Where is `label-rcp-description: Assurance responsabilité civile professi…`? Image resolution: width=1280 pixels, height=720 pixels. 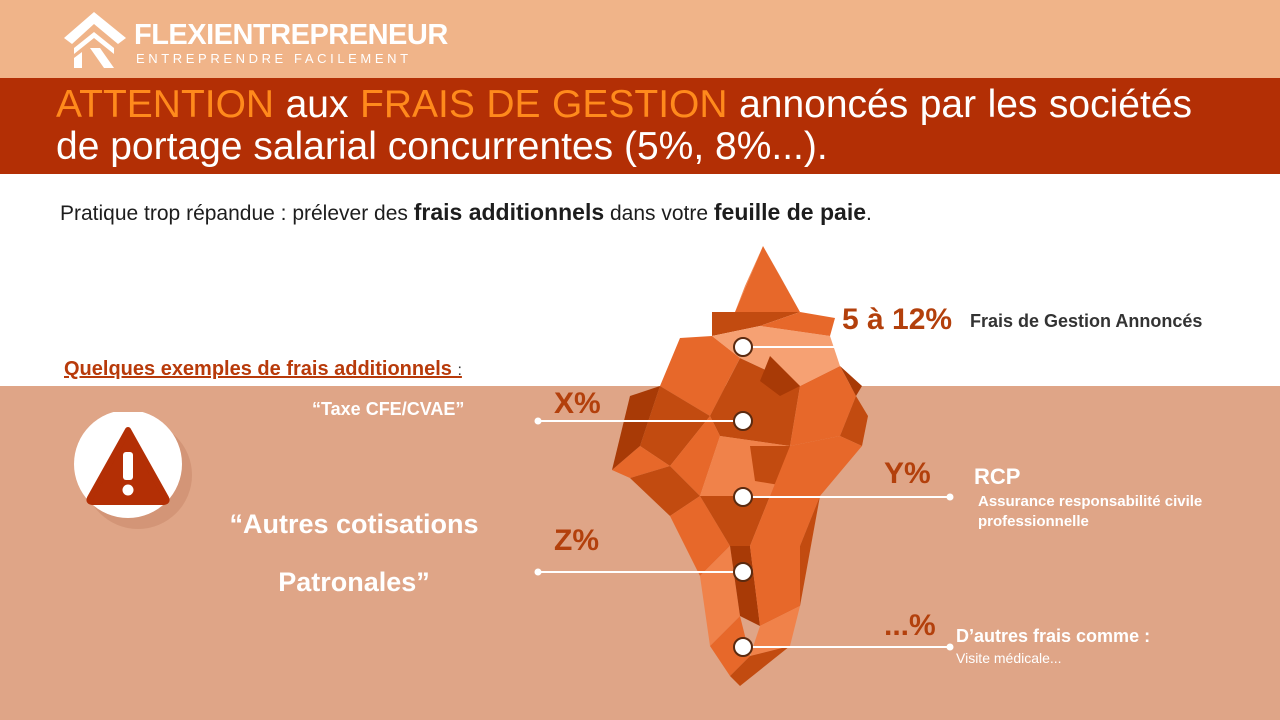 label-rcp-description: Assurance responsabilité civile professi… is located at coordinates (1090, 511).